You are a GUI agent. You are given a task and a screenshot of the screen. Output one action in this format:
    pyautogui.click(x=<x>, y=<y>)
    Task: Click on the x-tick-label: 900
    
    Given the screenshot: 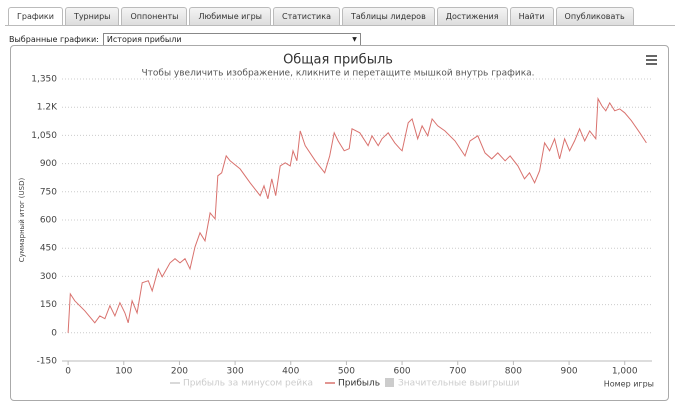 What is the action you would take?
    pyautogui.click(x=568, y=372)
    